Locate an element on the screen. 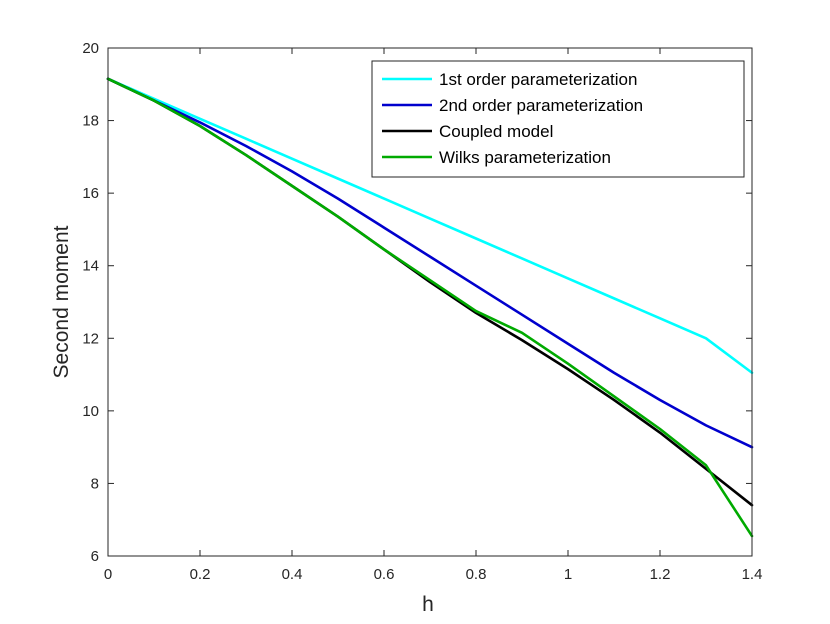  y-axis-label: Second moment is located at coordinates (61, 301).